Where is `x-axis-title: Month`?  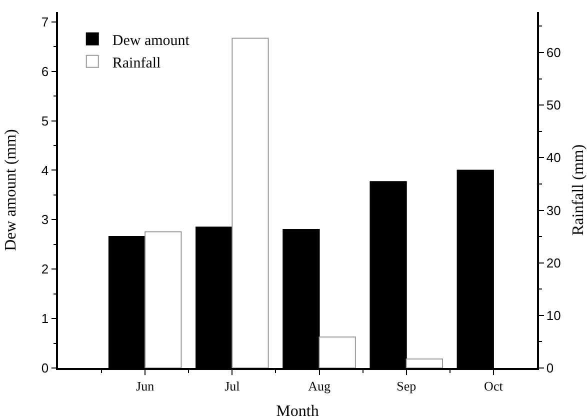
x-axis-title: Month is located at coordinates (297, 411).